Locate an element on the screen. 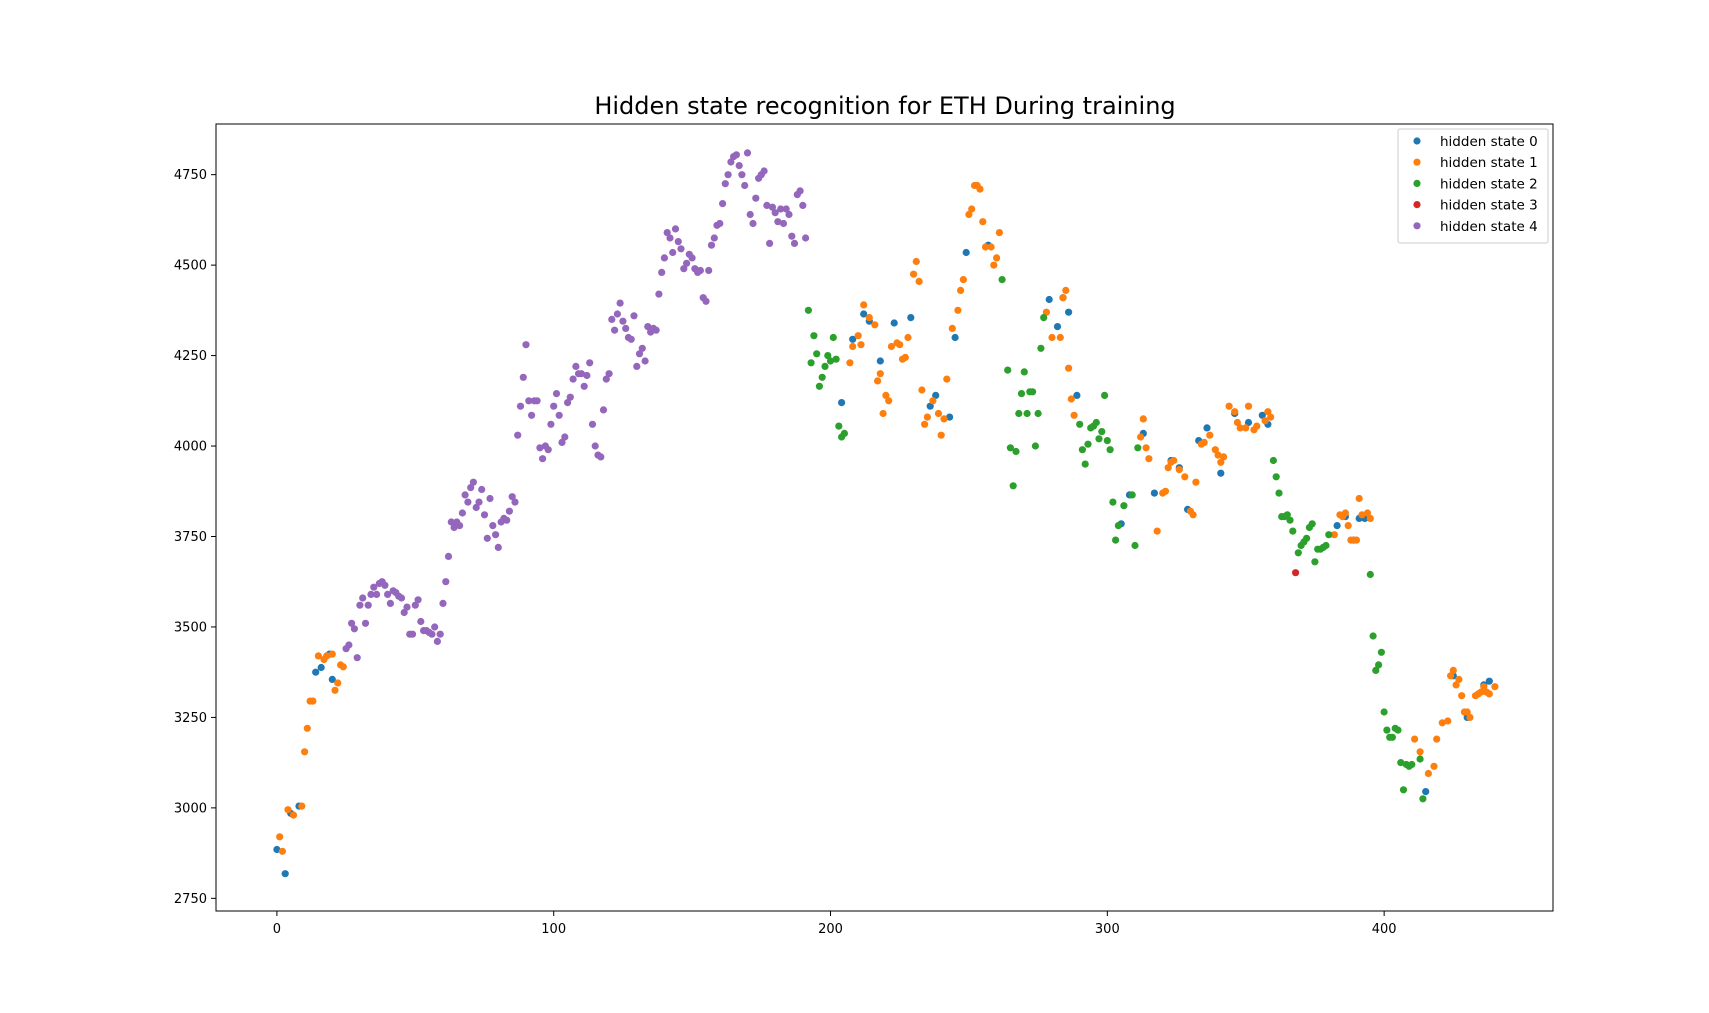 This screenshot has height=1013, width=1709. x-tick-label: 100 is located at coordinates (553, 929).